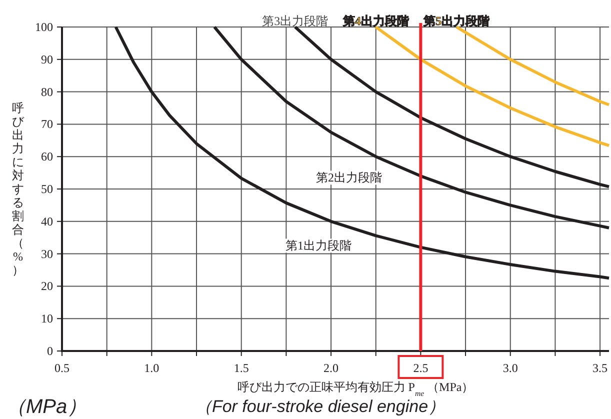 The height and width of the screenshot is (419, 611). I want to click on text: （For four-stroke diesel engine）, so click(320, 406).